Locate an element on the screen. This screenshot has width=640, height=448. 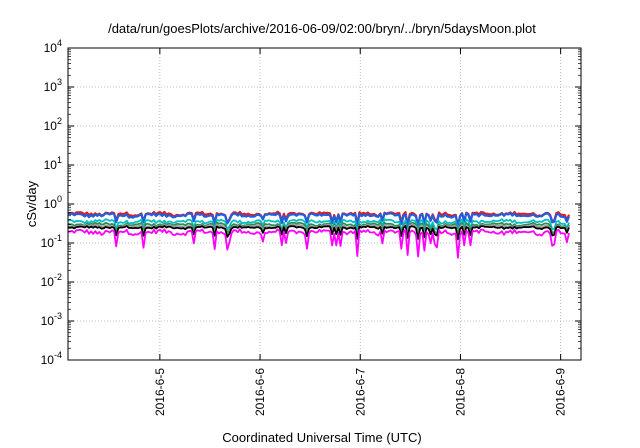
x-tick-label: 2016-6-7 is located at coordinates (360, 392).